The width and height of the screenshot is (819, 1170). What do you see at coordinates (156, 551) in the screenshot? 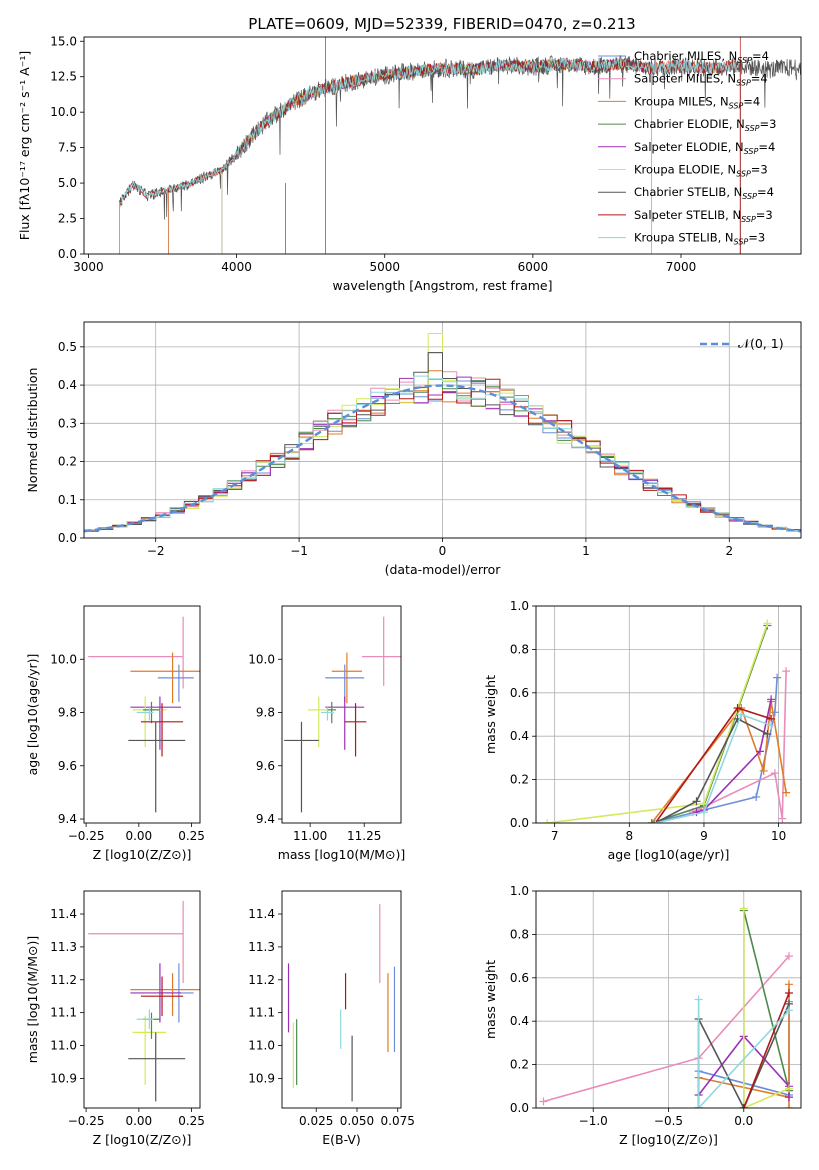
I see `x-tick-label: −2` at bounding box center [156, 551].